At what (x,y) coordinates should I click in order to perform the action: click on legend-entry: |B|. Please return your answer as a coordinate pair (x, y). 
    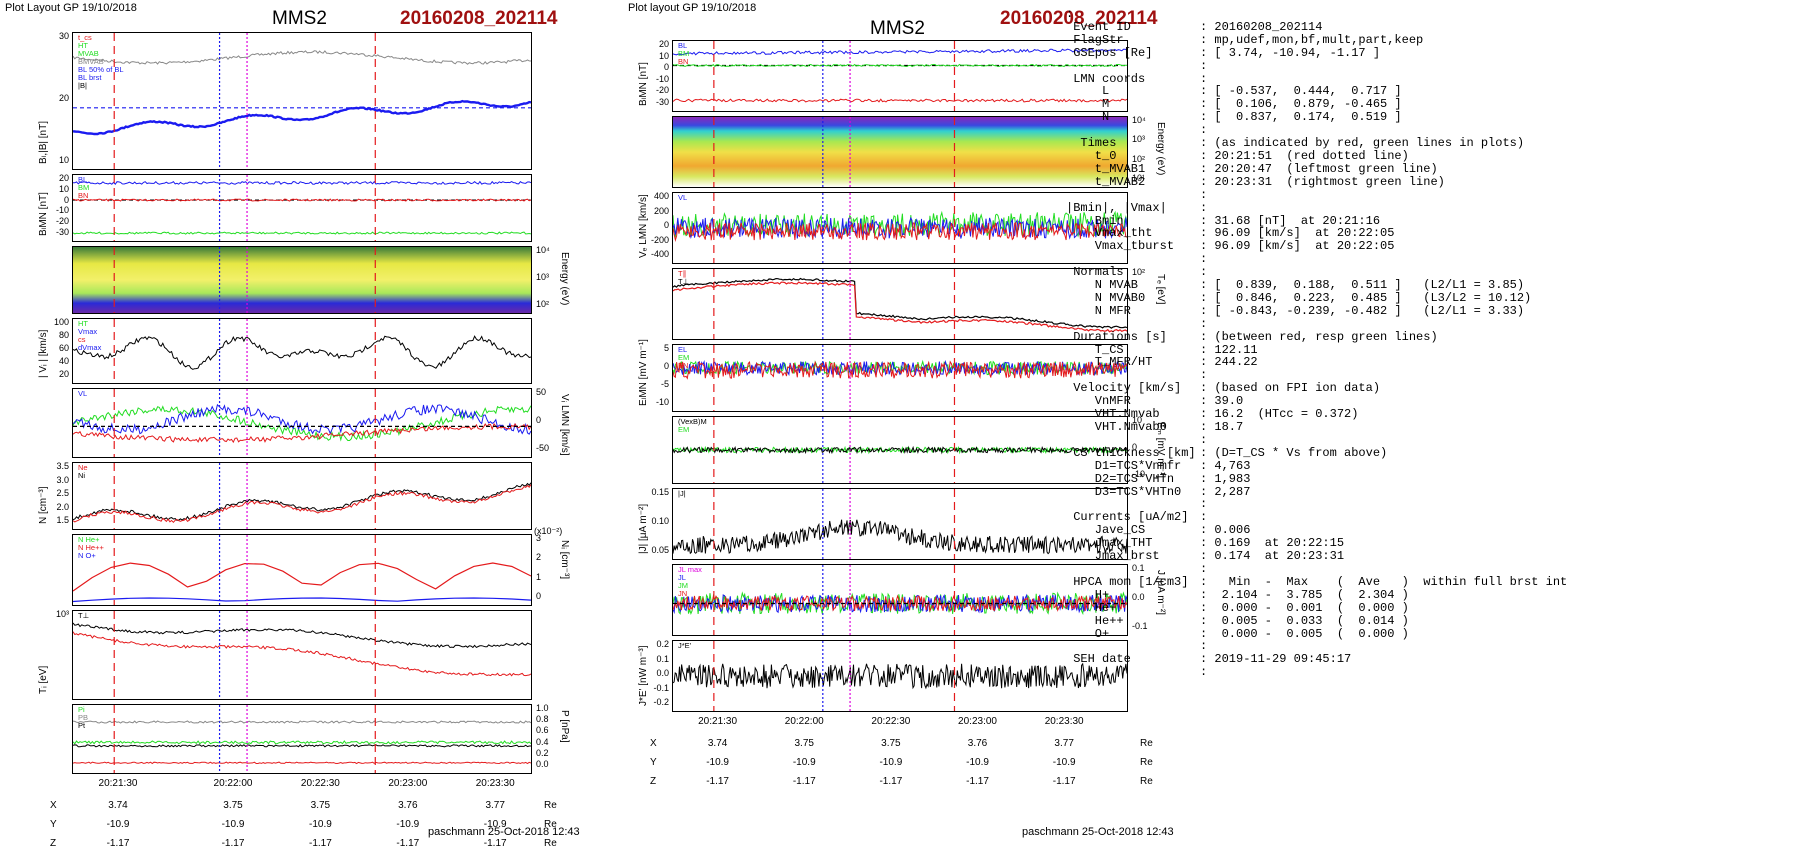
    Looking at the image, I should click on (82, 85).